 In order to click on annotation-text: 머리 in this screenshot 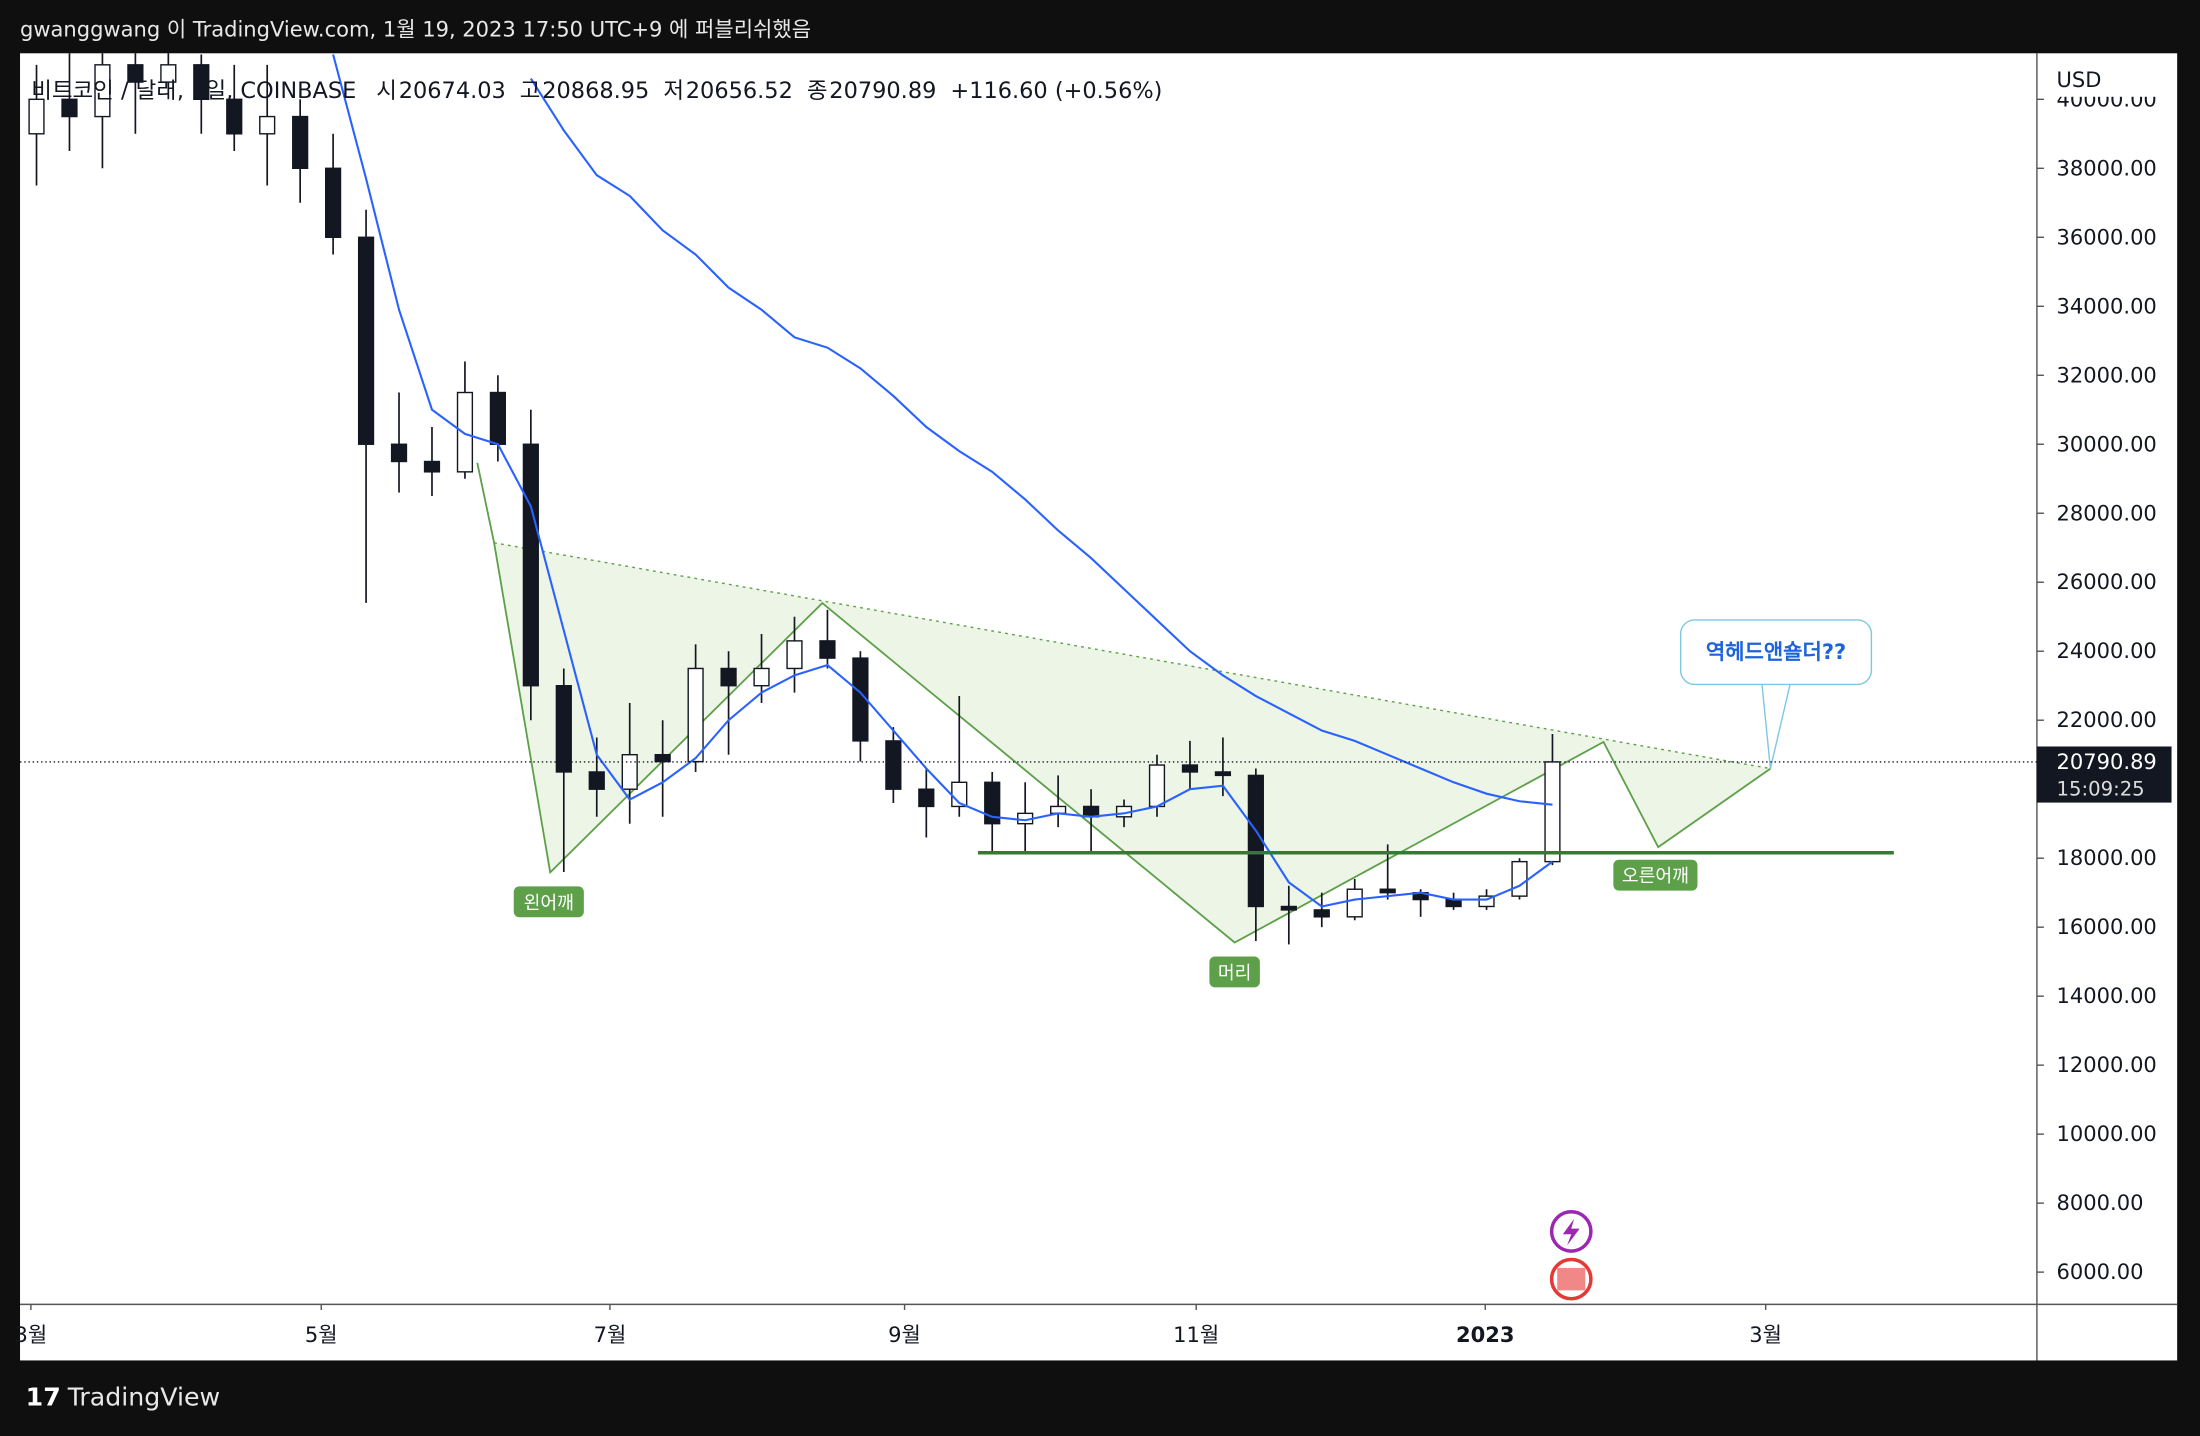, I will do `click(1235, 973)`.